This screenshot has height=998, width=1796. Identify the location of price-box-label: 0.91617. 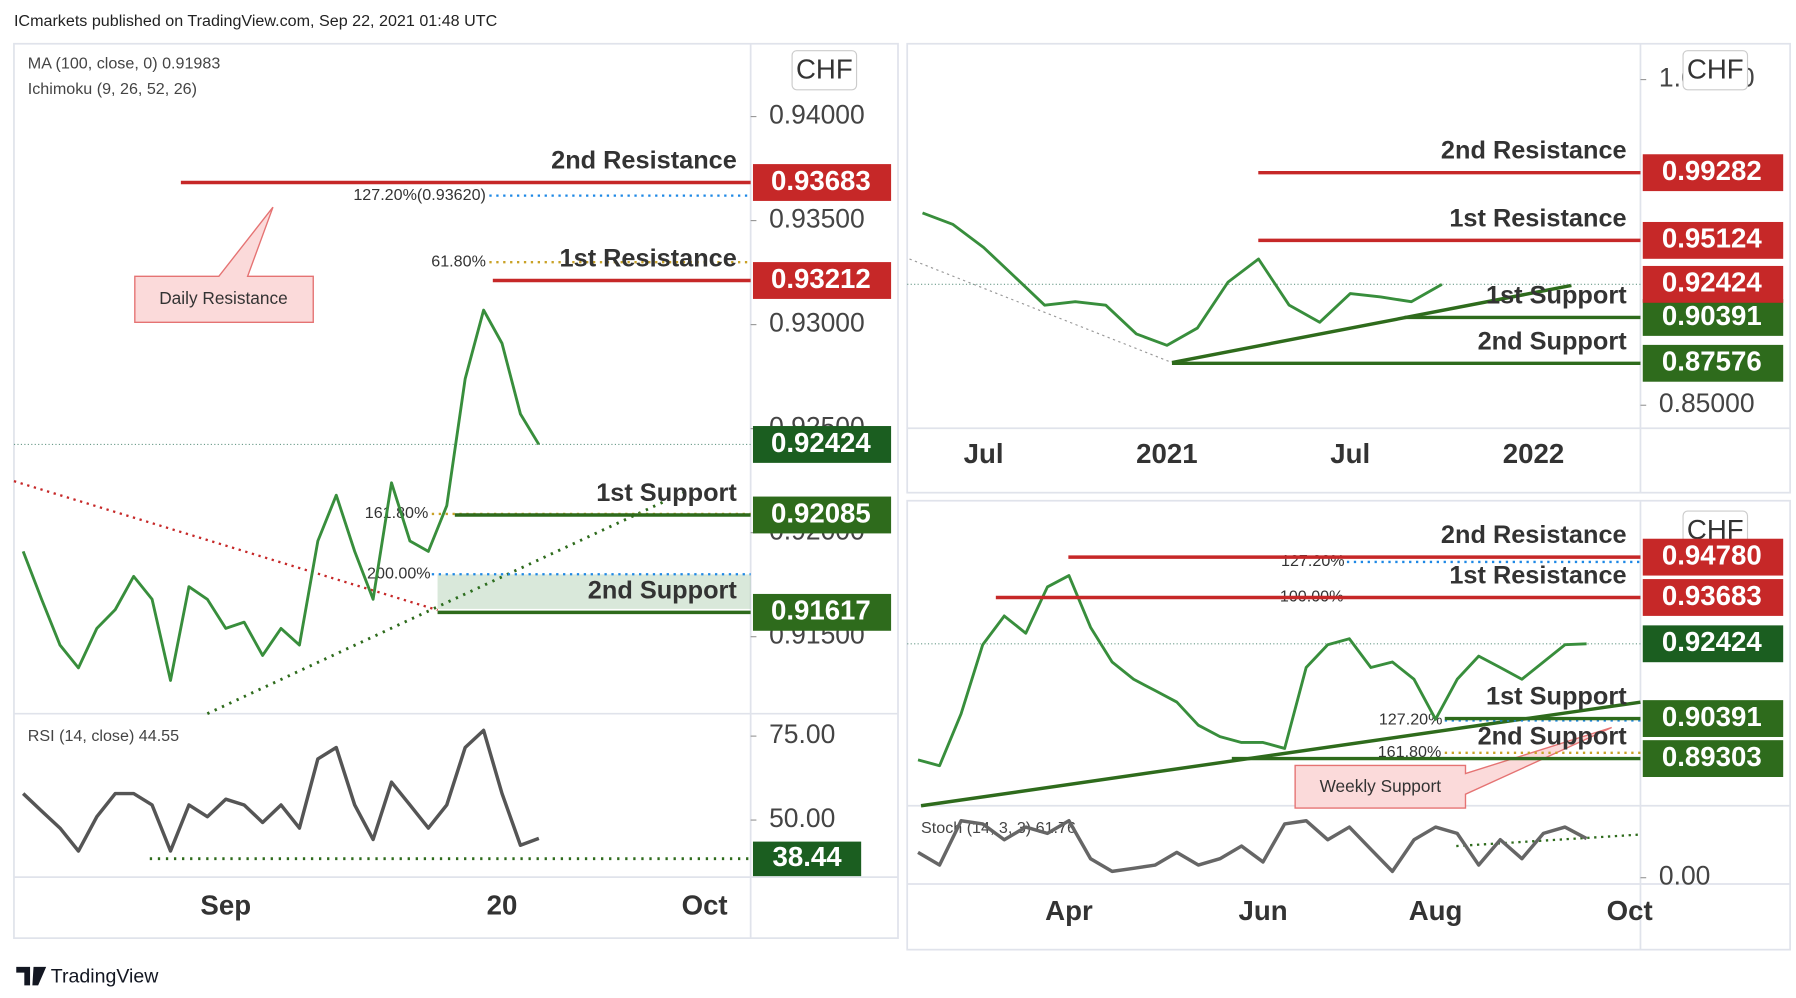
(821, 610).